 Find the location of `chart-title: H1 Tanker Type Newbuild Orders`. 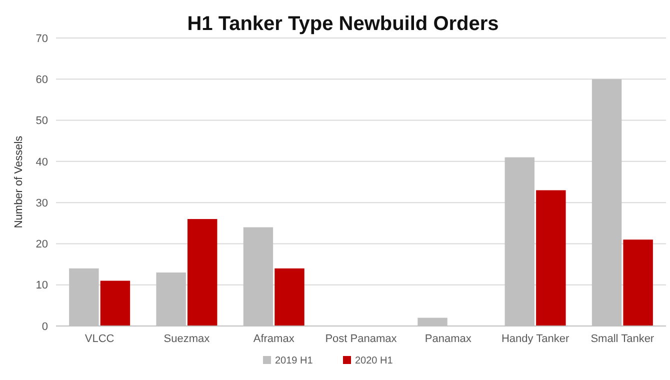

chart-title: H1 Tanker Type Newbuild Orders is located at coordinates (343, 24).